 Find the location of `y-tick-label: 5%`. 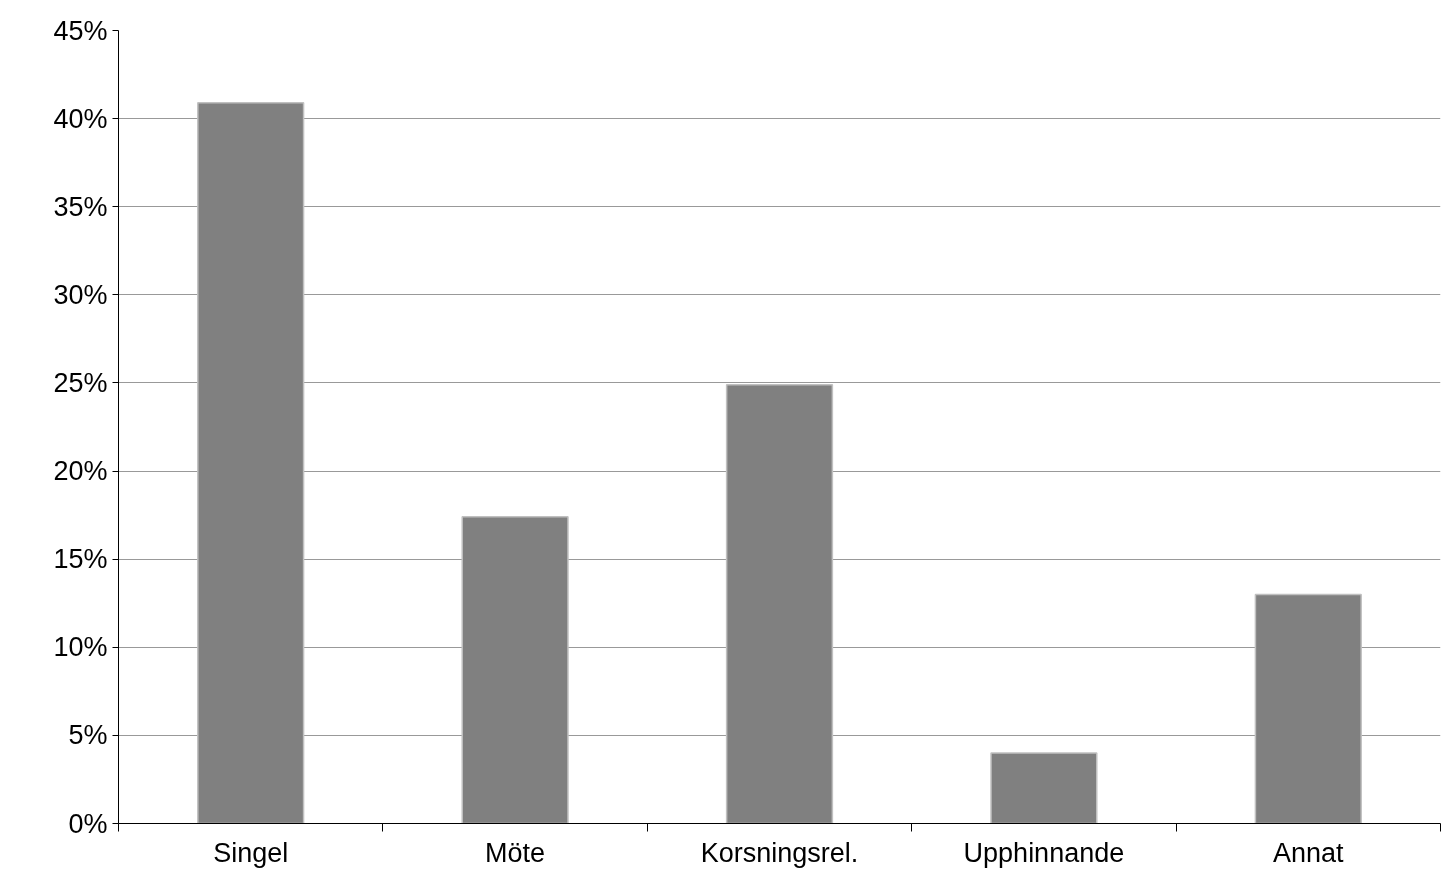

y-tick-label: 5% is located at coordinates (88, 735).